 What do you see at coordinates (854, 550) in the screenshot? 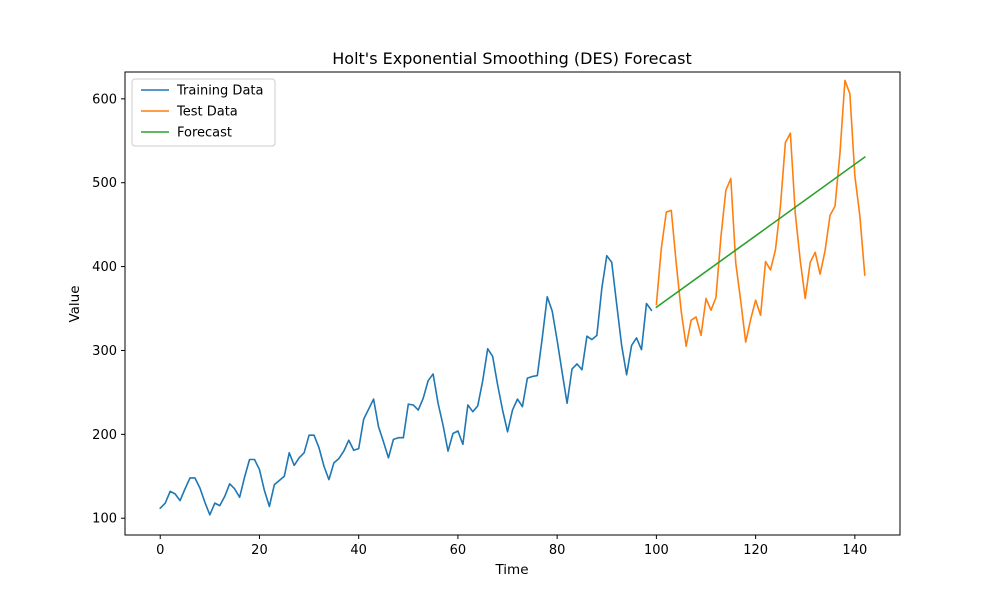
I see `x-tick-label: 140` at bounding box center [854, 550].